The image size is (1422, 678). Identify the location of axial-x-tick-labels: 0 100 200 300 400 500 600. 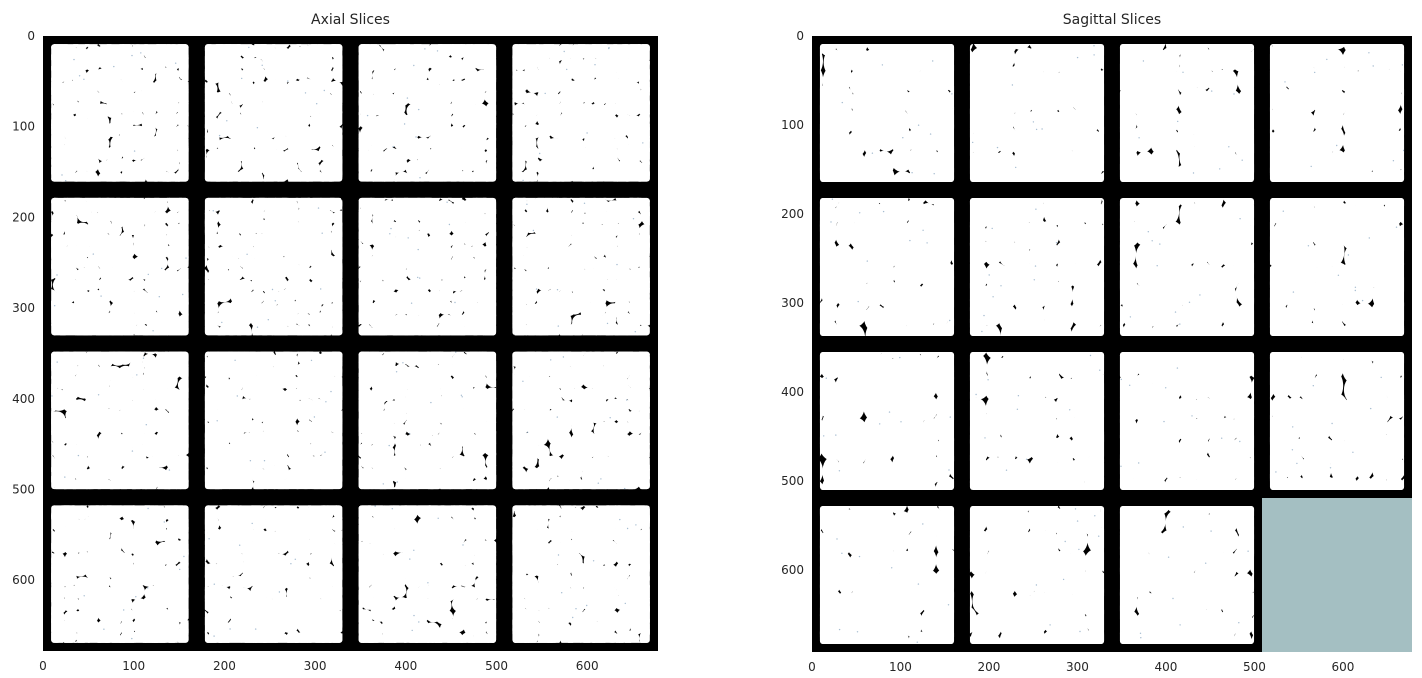
(319, 666).